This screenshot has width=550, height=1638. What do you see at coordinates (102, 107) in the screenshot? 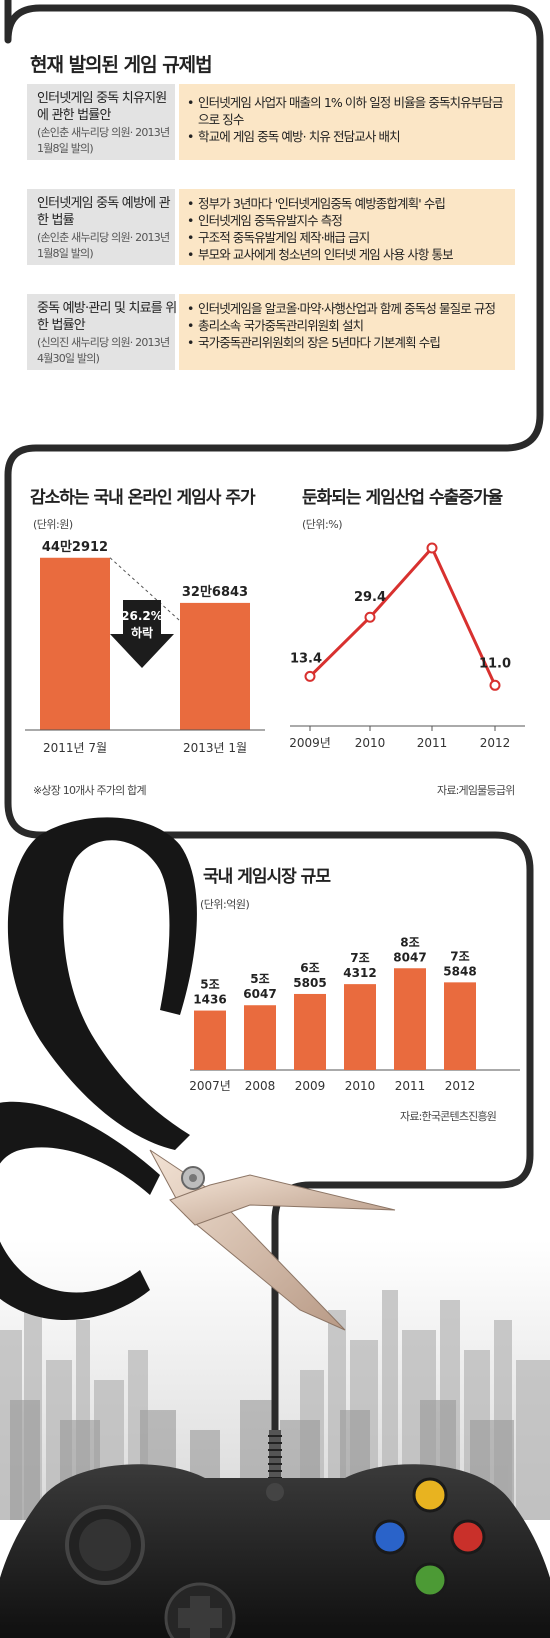
I see `law-name: 인터넷게임 중독 치유지원에 관한 법률안` at bounding box center [102, 107].